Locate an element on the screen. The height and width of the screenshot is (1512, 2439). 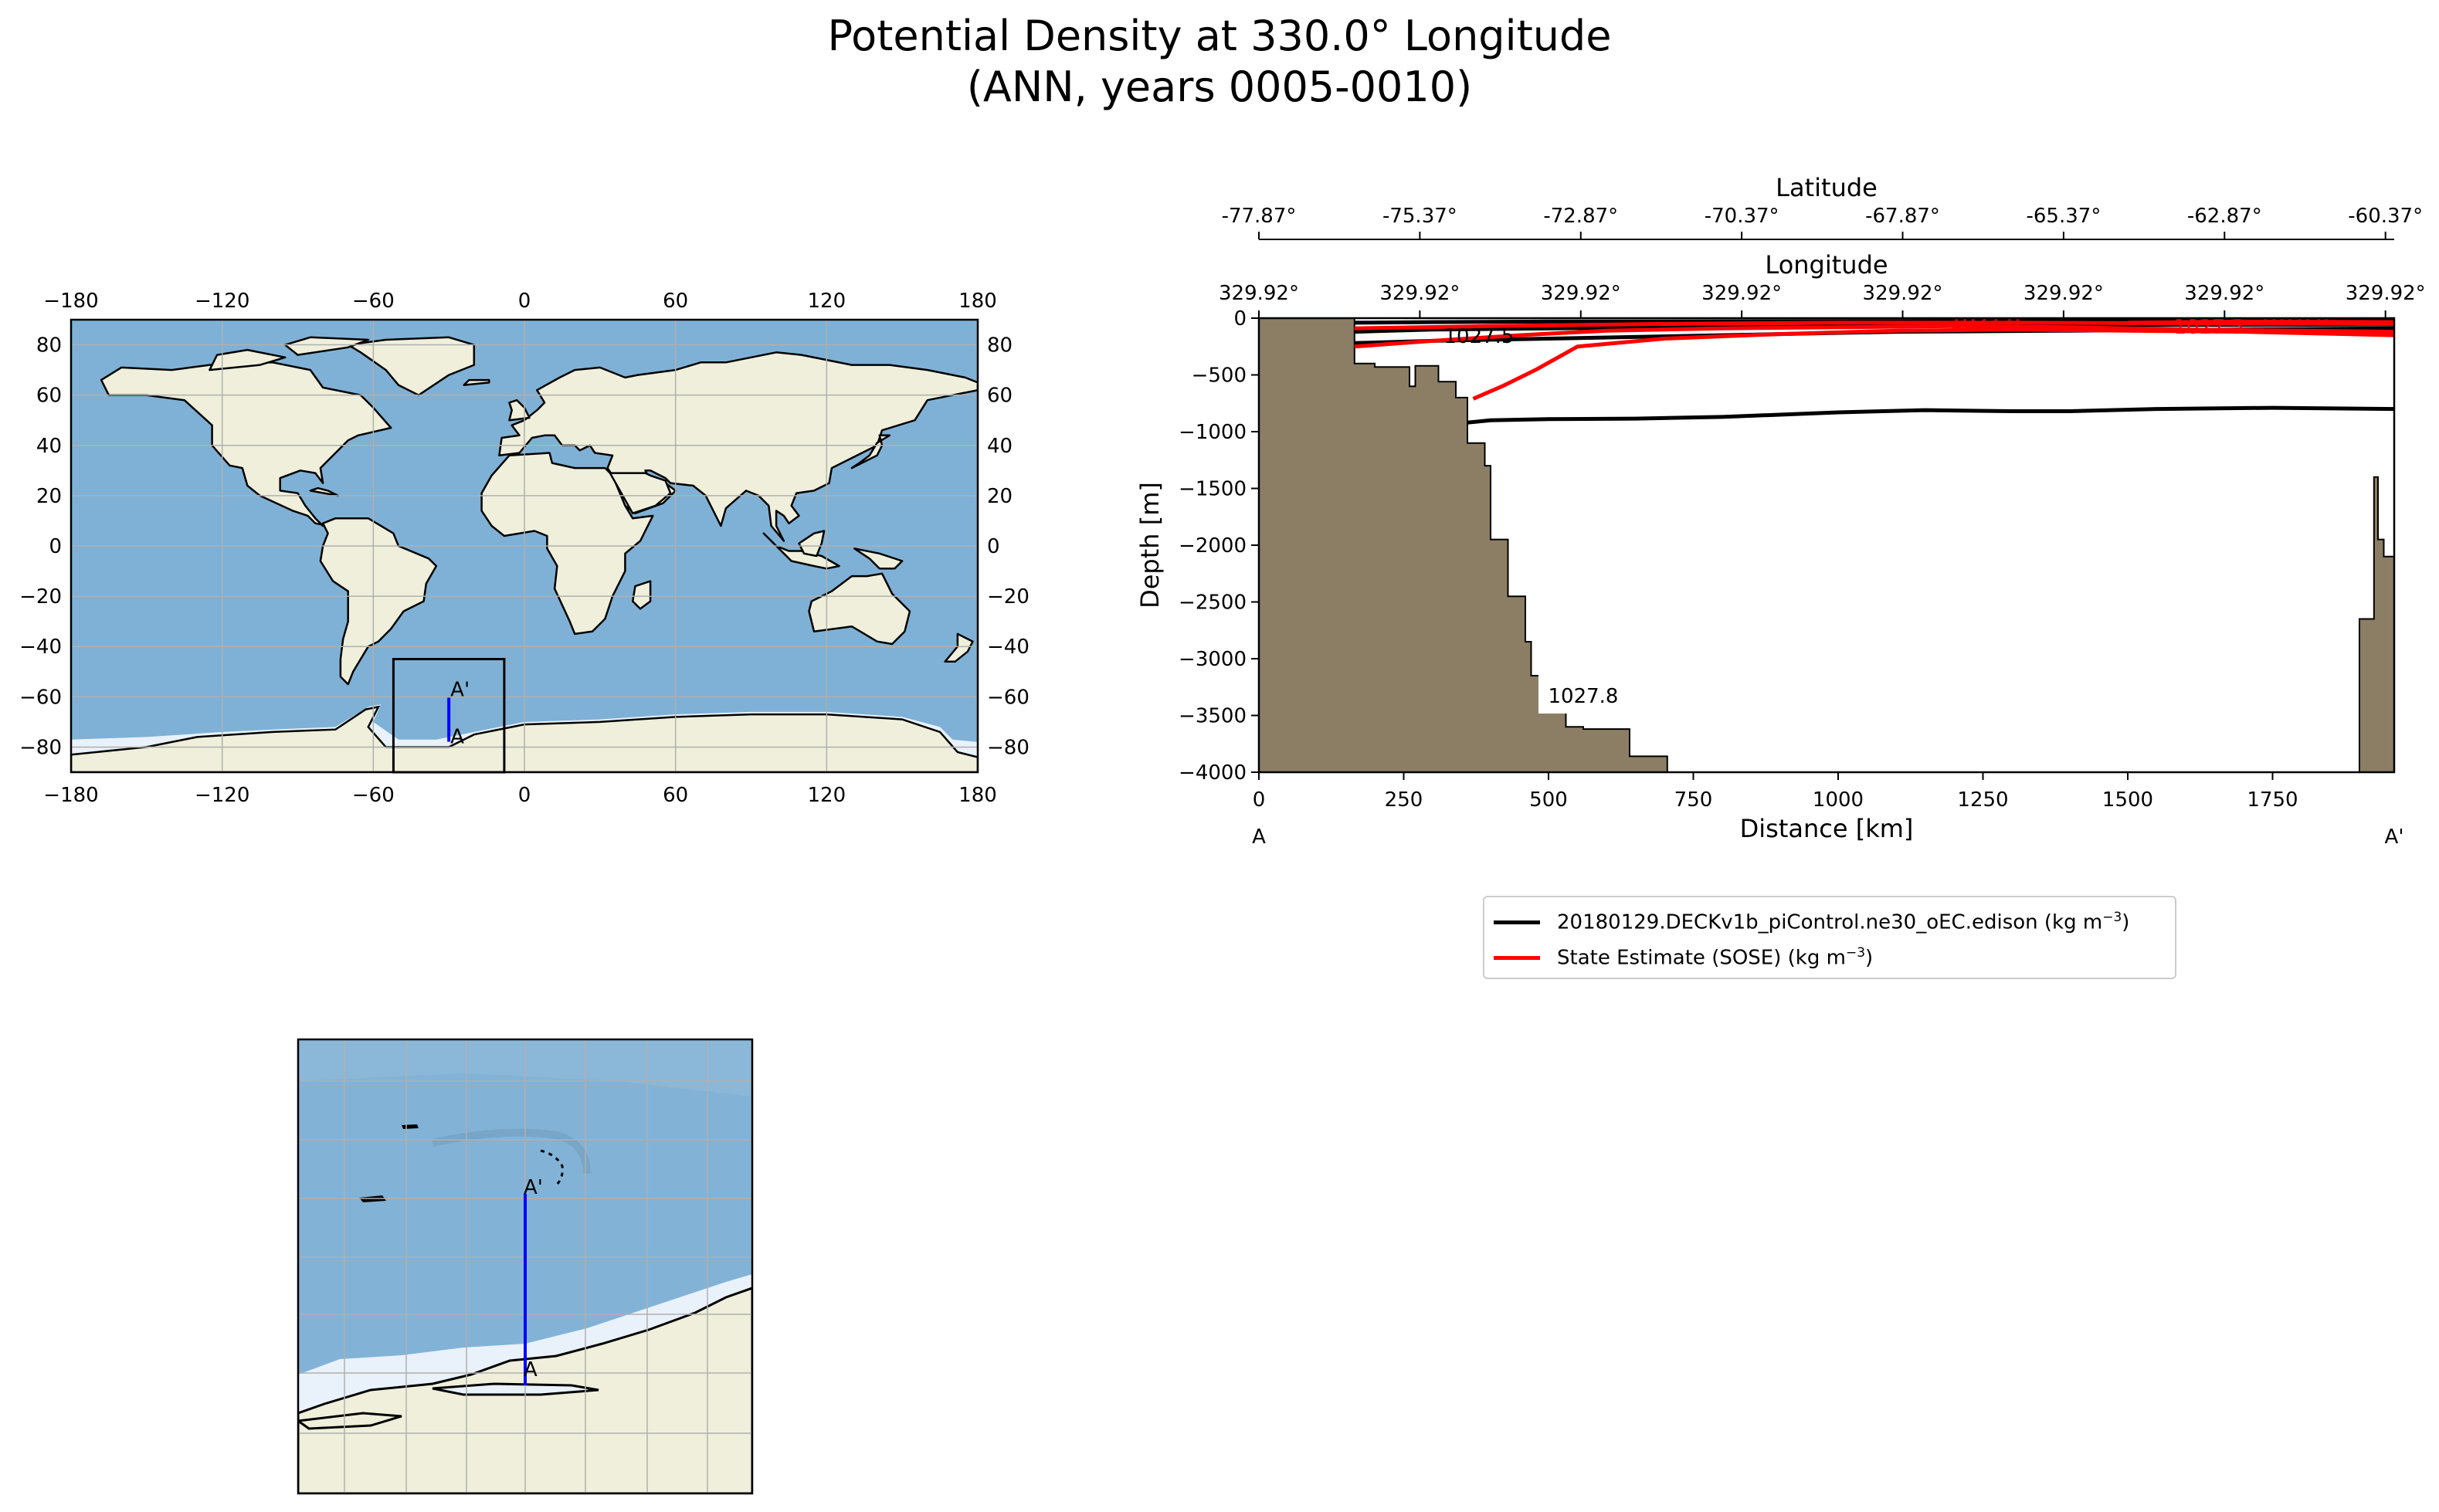
section-xtick-label: 1500 is located at coordinates (2127, 800).